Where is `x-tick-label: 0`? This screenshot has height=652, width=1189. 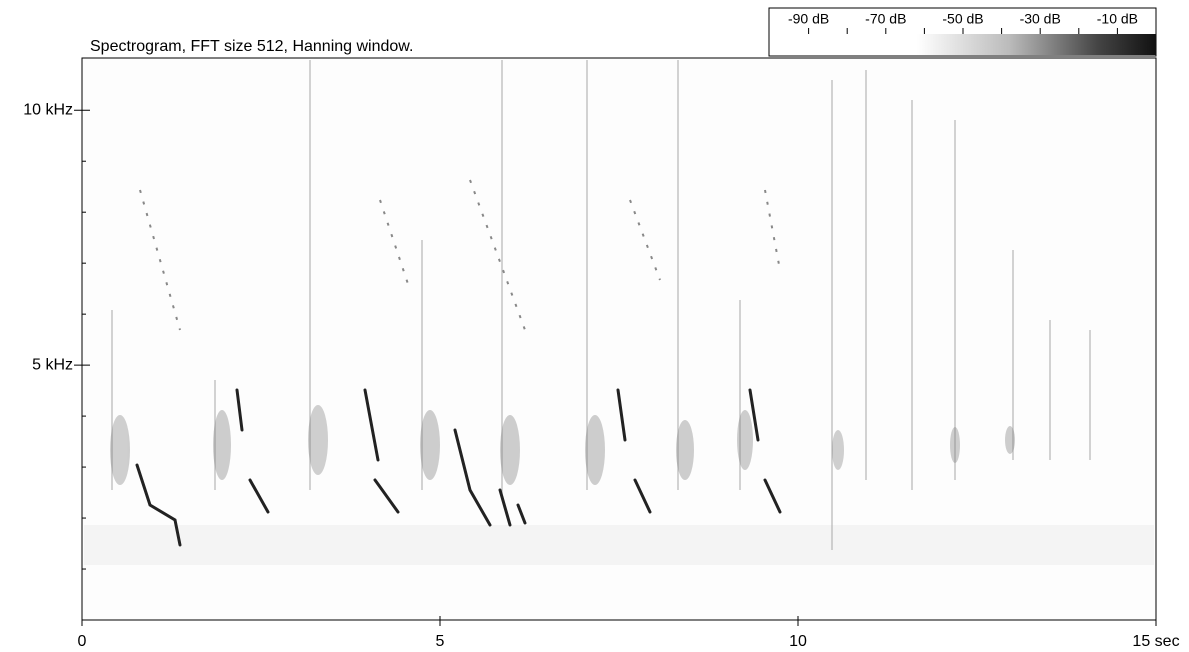
x-tick-label: 0 is located at coordinates (82, 641).